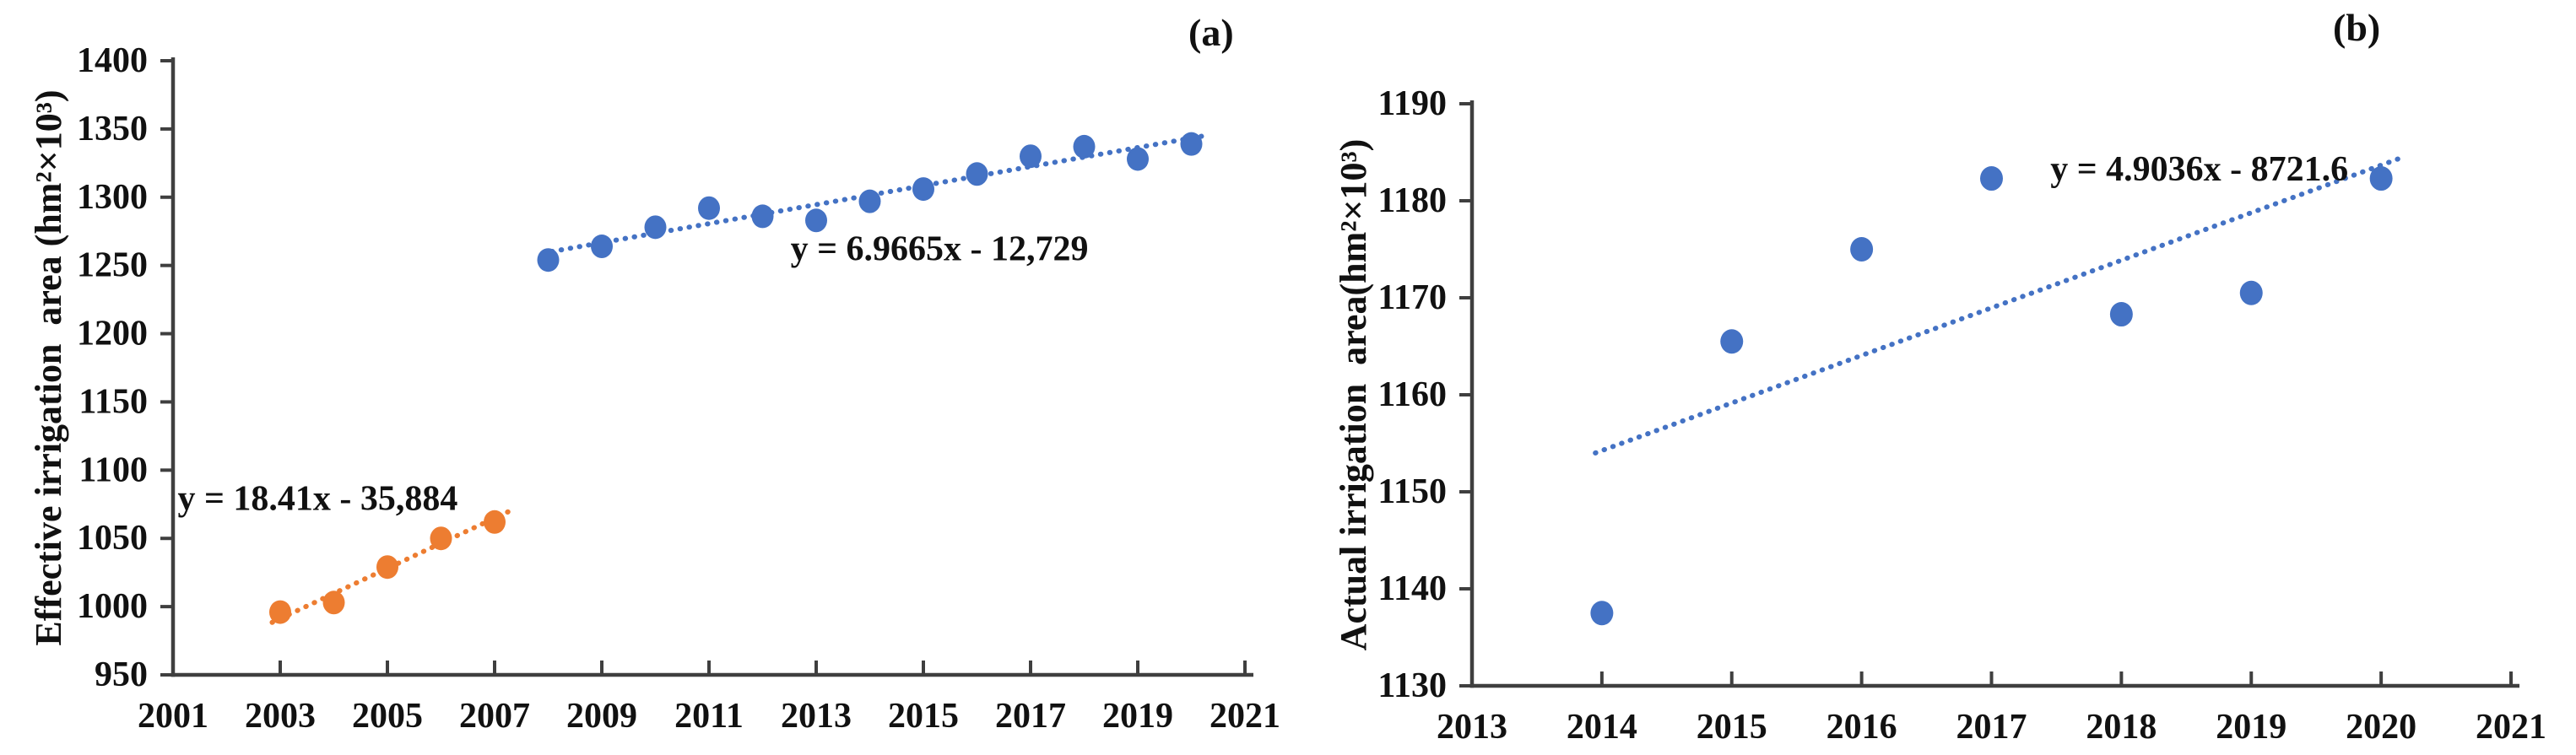  What do you see at coordinates (1353, 395) in the screenshot?
I see `y-axis-title: Actual irrigation area(hm²×10³)` at bounding box center [1353, 395].